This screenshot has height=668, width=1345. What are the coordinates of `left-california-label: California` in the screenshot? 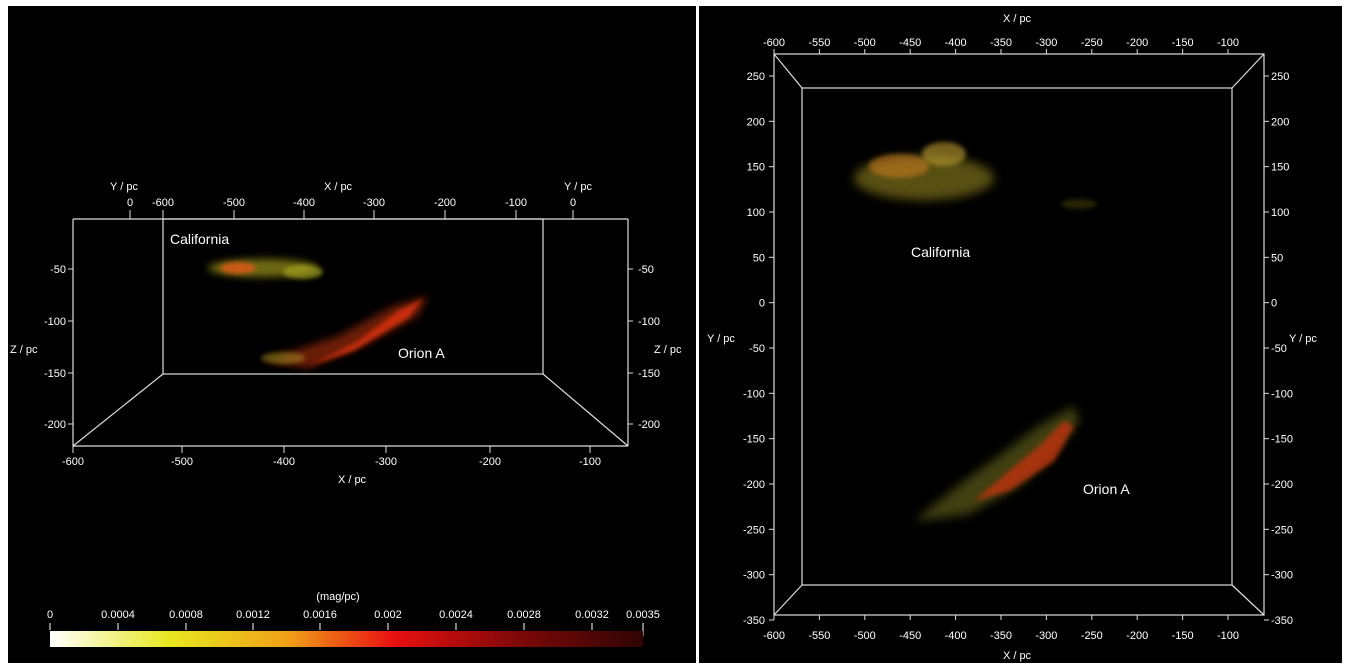 It's located at (199, 239).